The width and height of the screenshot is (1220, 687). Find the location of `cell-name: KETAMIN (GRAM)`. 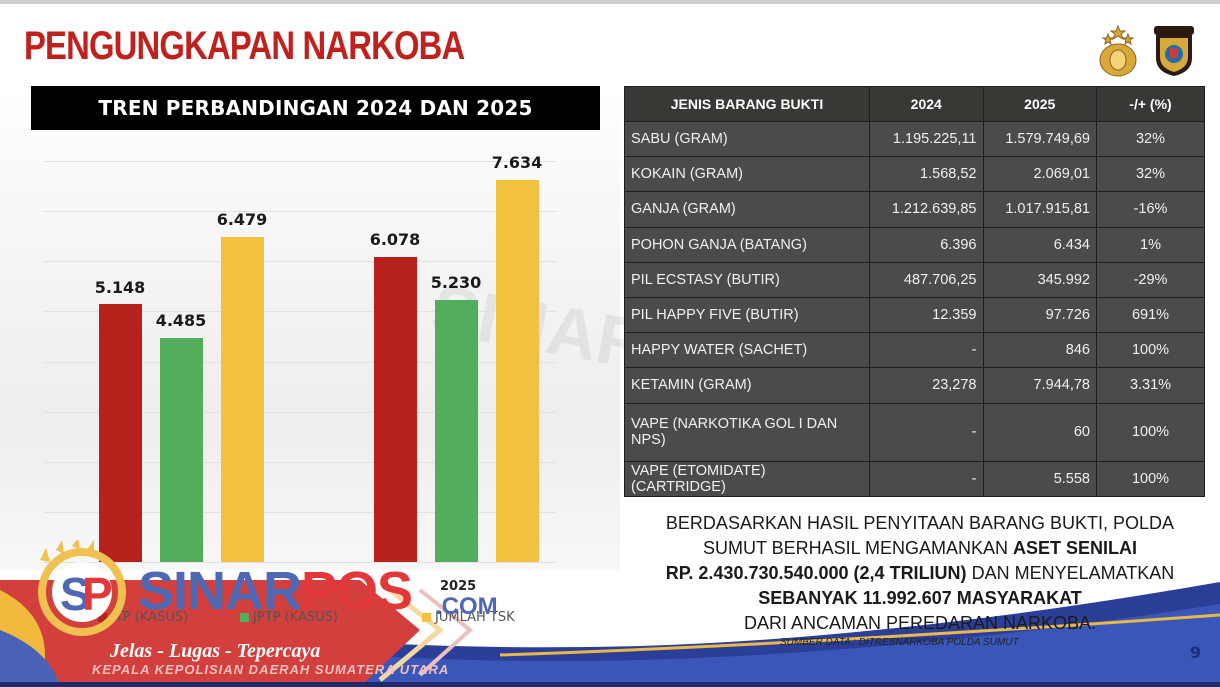

cell-name: KETAMIN (GRAM) is located at coordinates (747, 385).